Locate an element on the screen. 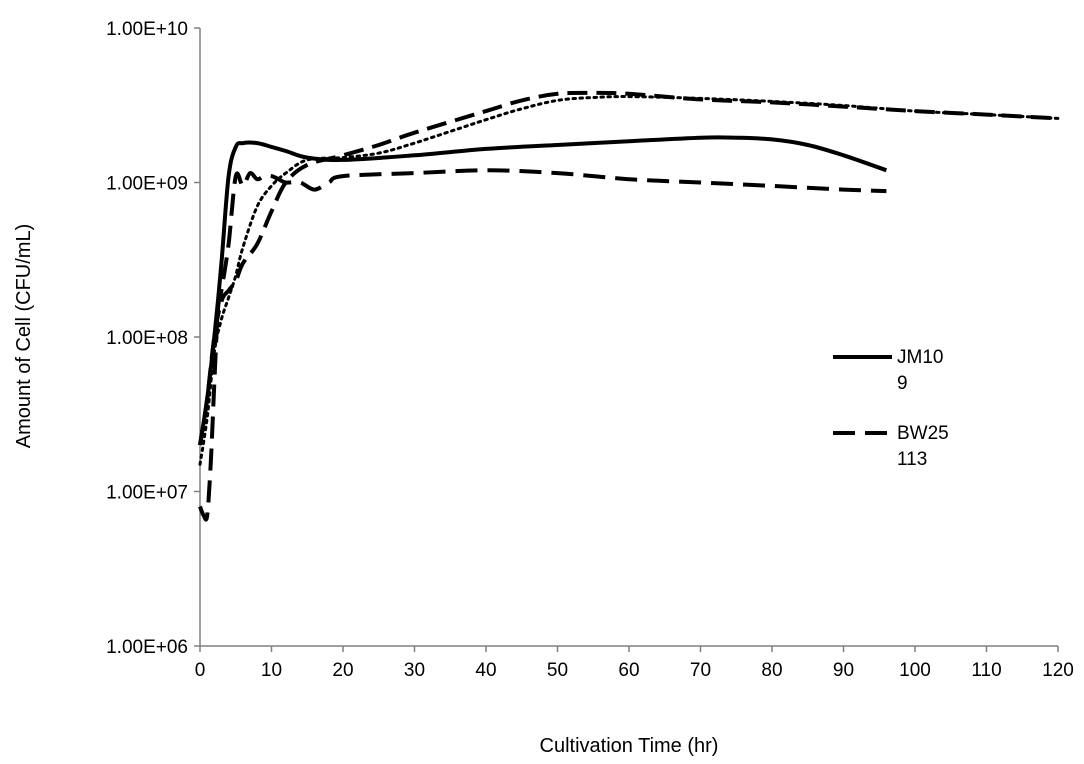 This screenshot has width=1084, height=764. y-tick-label: 1.00E+10 is located at coordinates (147, 29).